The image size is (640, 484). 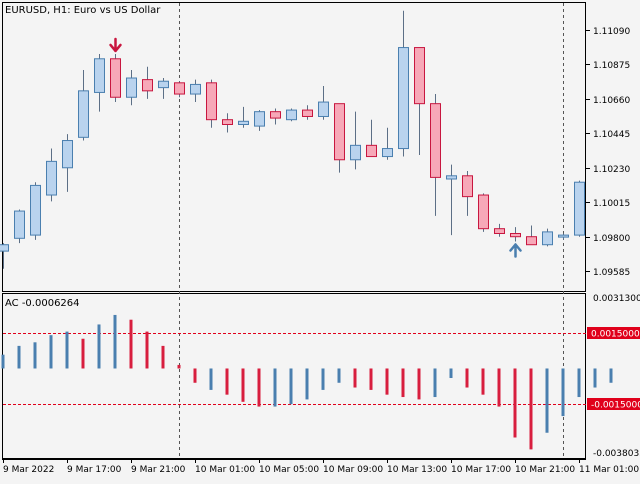 I want to click on time-axis-label: 10 Mar 21:00, so click(x=545, y=470).